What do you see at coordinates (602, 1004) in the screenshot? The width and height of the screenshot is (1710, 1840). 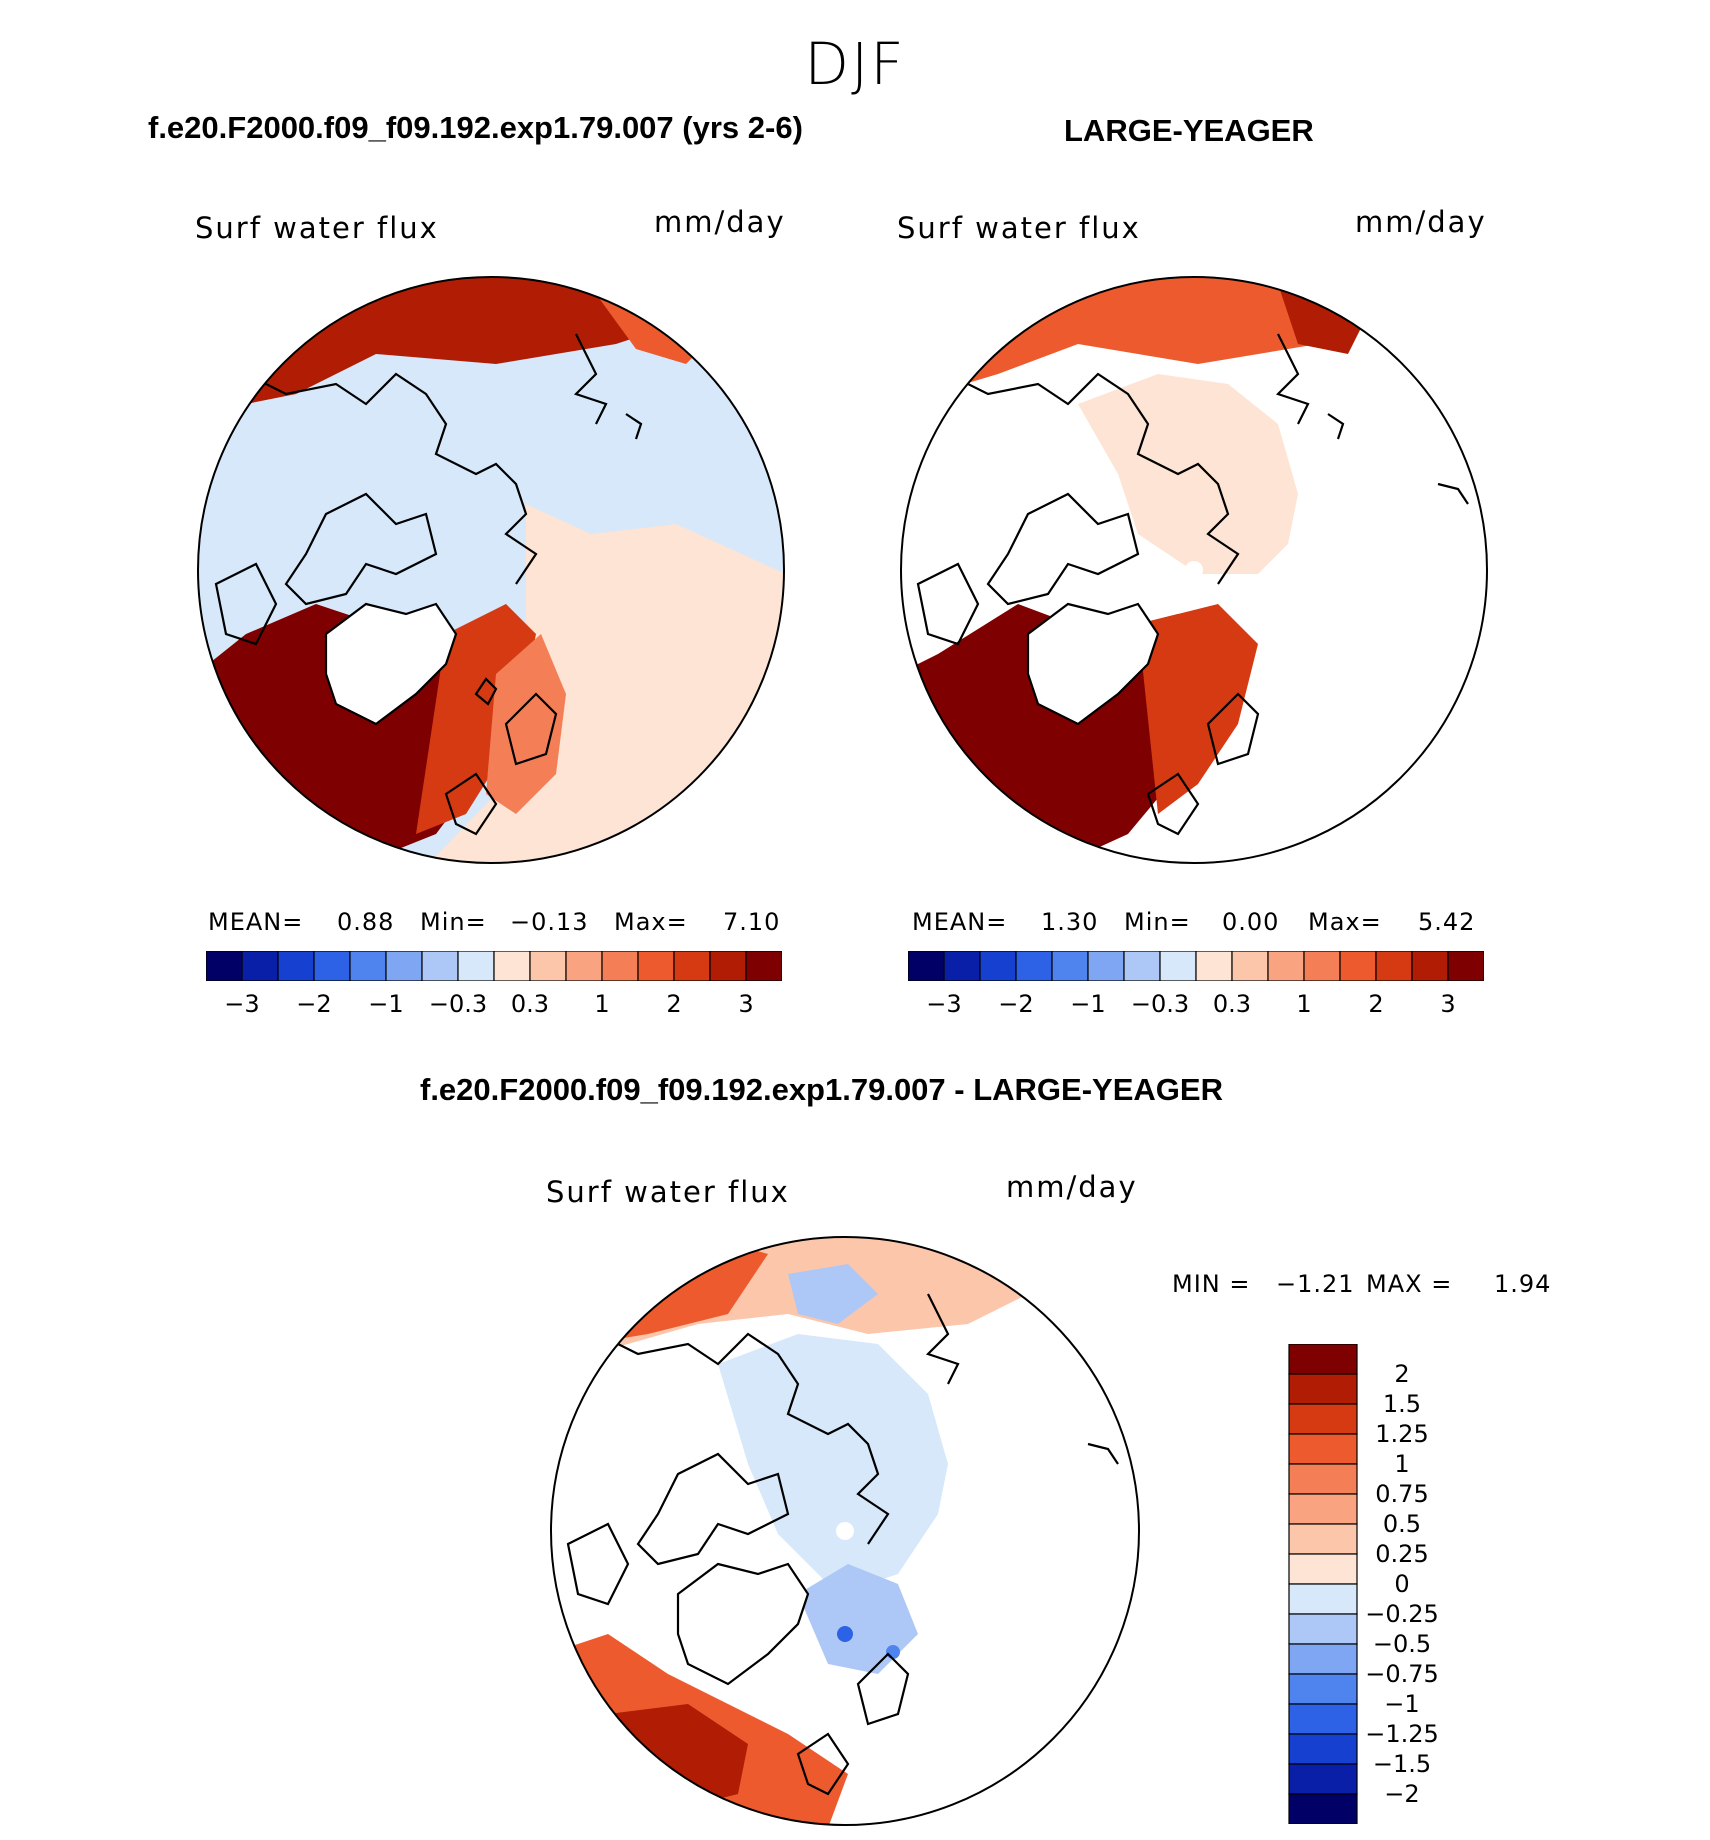 I see `panel1-colorbar-tick-label: 1` at bounding box center [602, 1004].